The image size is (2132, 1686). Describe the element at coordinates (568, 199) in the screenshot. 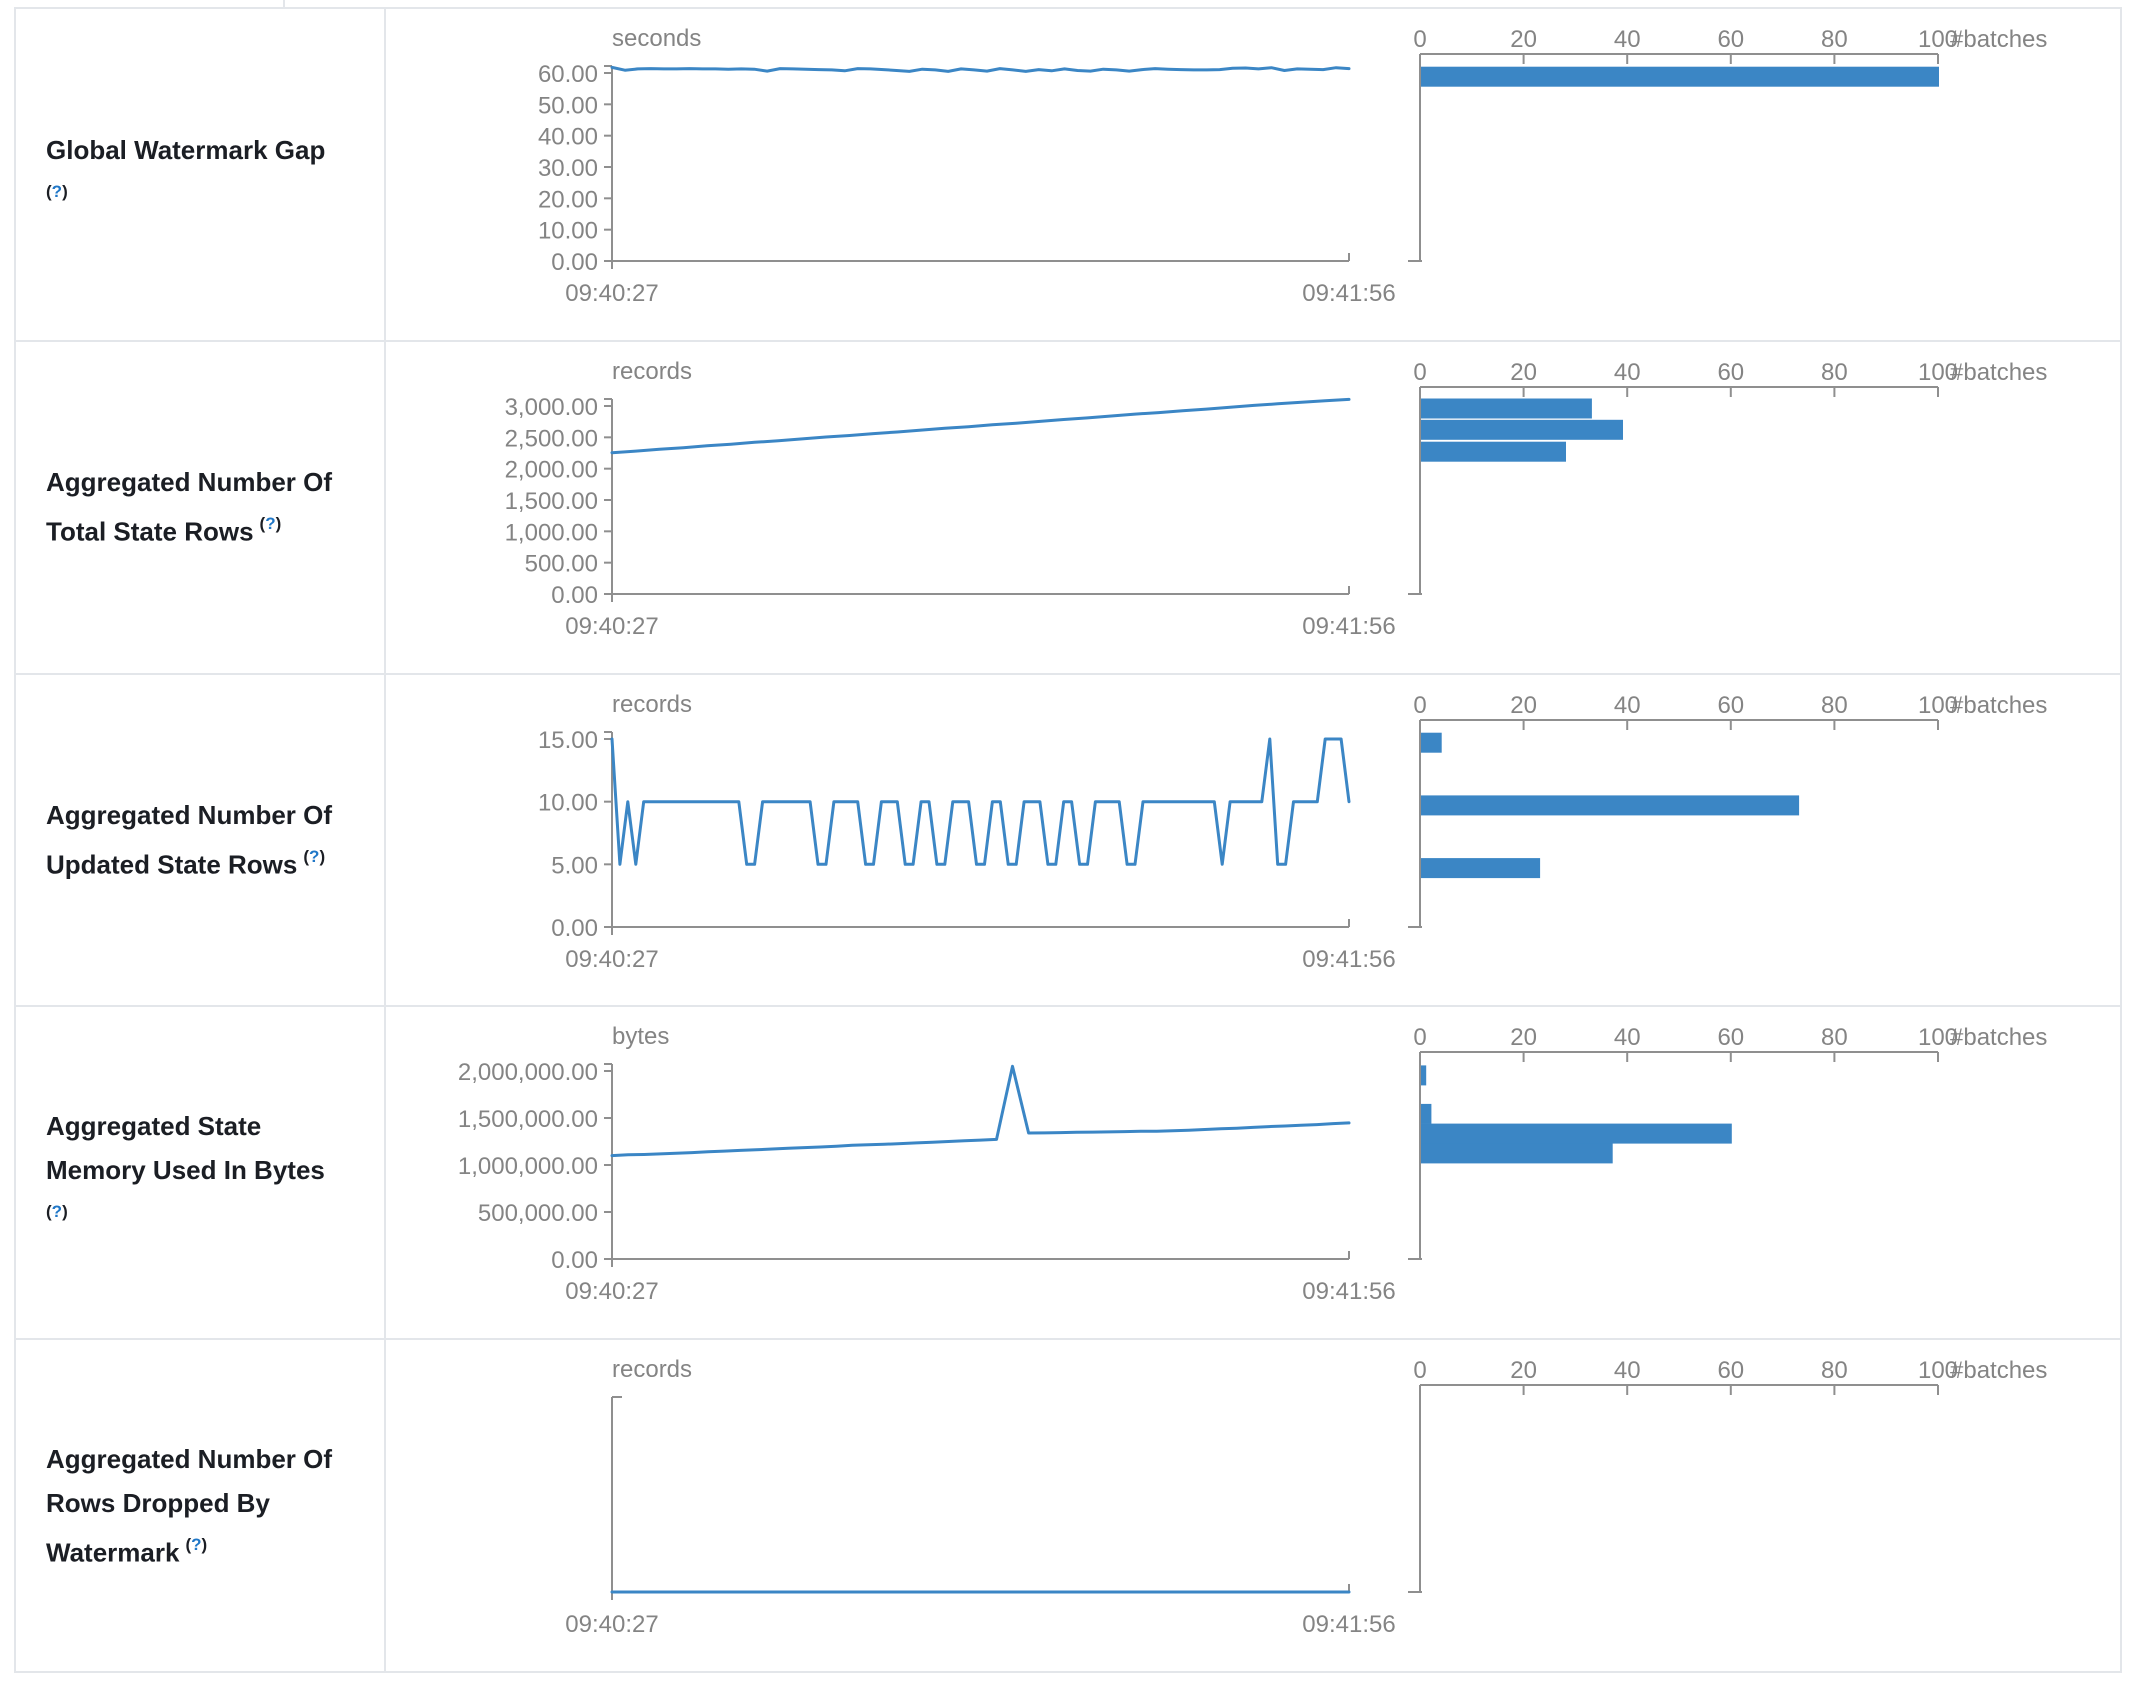

I see `y-tick-label: 20.00` at that location.